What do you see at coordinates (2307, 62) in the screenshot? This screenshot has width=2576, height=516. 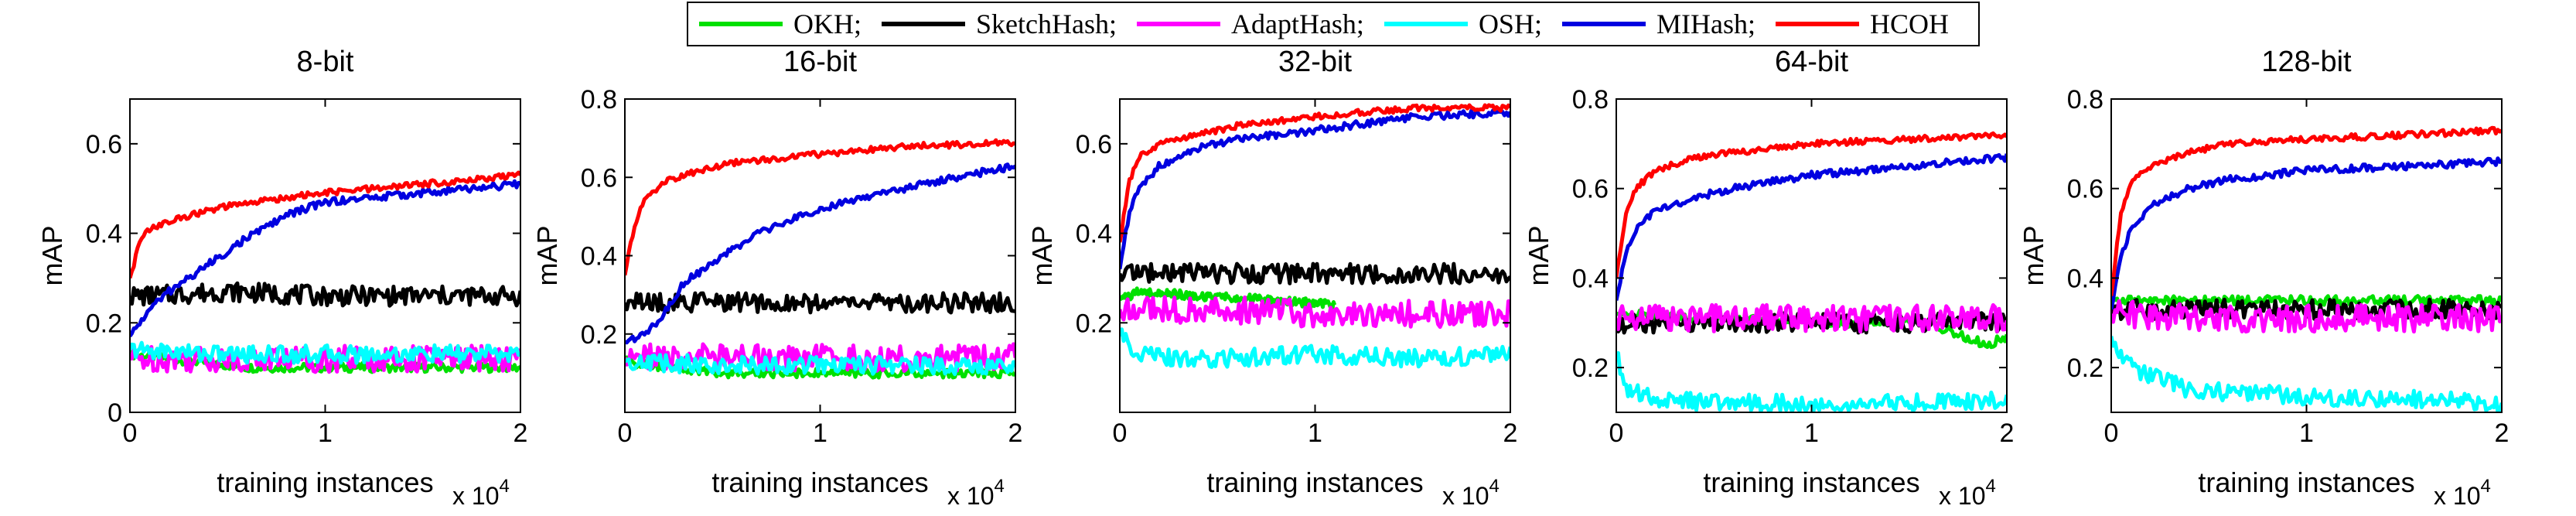 I see `subplot-title: 128-bit` at bounding box center [2307, 62].